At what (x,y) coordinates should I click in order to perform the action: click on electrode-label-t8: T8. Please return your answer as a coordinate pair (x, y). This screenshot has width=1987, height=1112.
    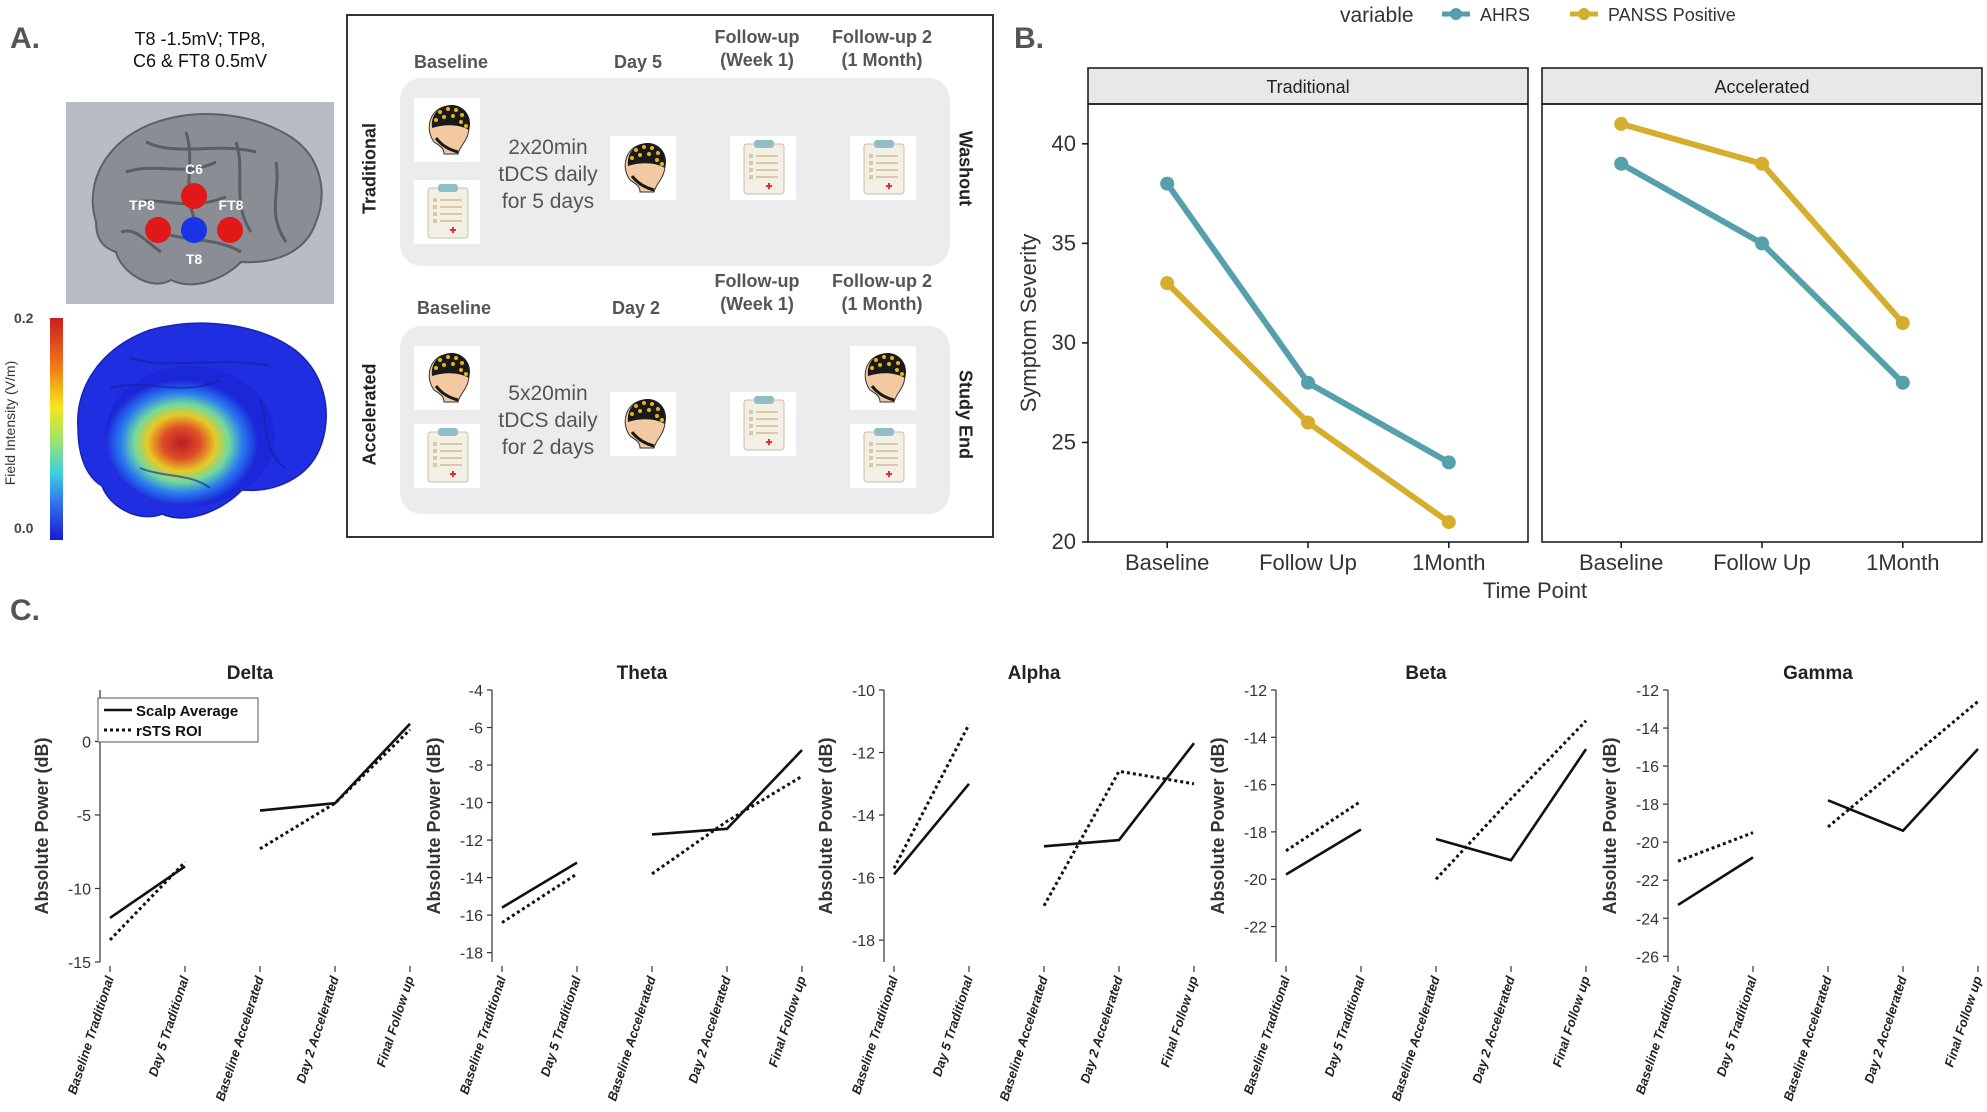
    Looking at the image, I should click on (194, 259).